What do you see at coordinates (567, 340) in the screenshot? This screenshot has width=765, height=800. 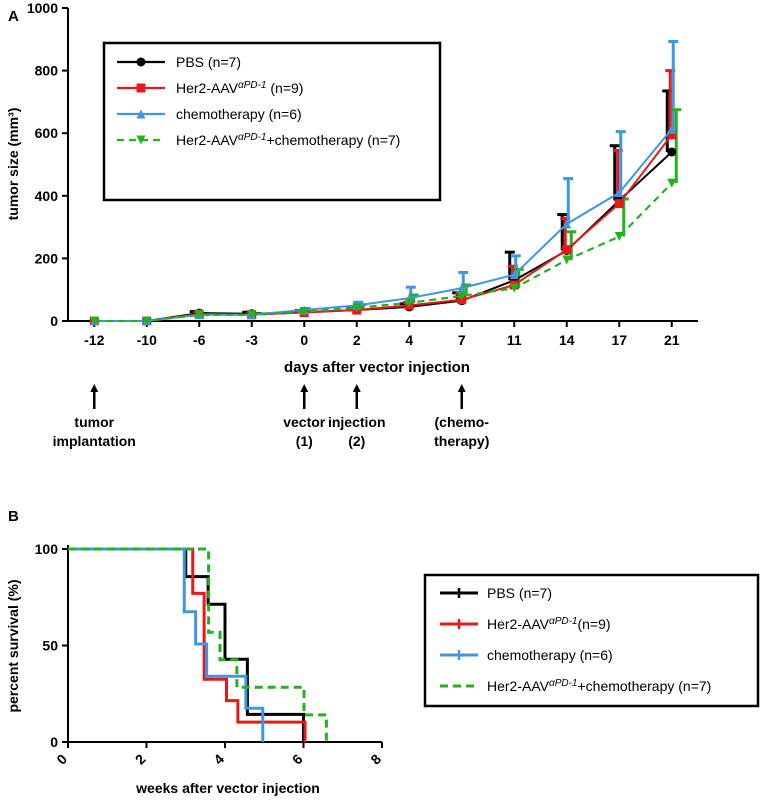 I see `x-tick-label-a: 14` at bounding box center [567, 340].